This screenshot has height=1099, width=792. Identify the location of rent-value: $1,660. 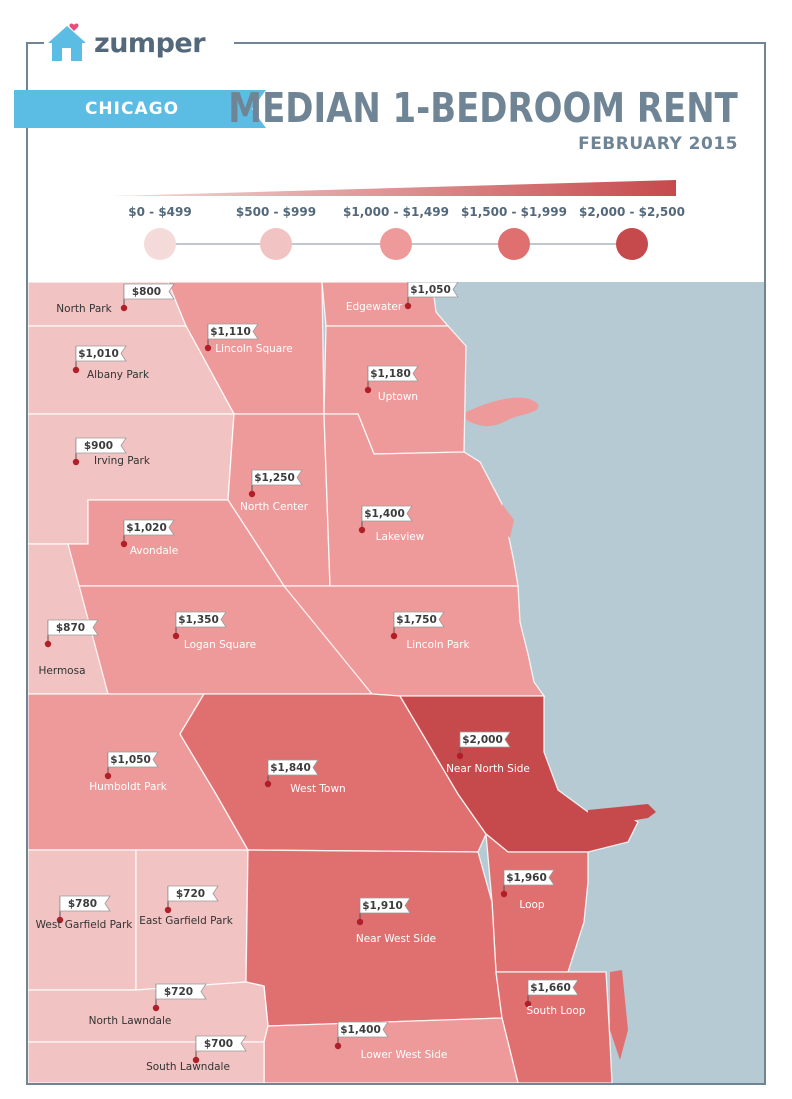
(550, 988).